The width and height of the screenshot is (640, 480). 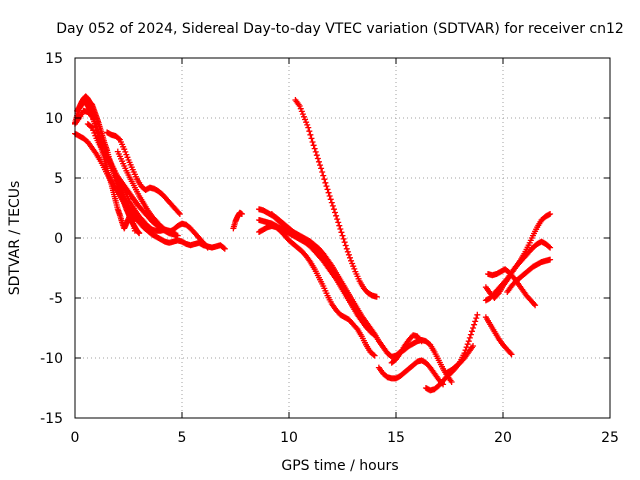 What do you see at coordinates (58, 179) in the screenshot?
I see `y-tick-label: 5` at bounding box center [58, 179].